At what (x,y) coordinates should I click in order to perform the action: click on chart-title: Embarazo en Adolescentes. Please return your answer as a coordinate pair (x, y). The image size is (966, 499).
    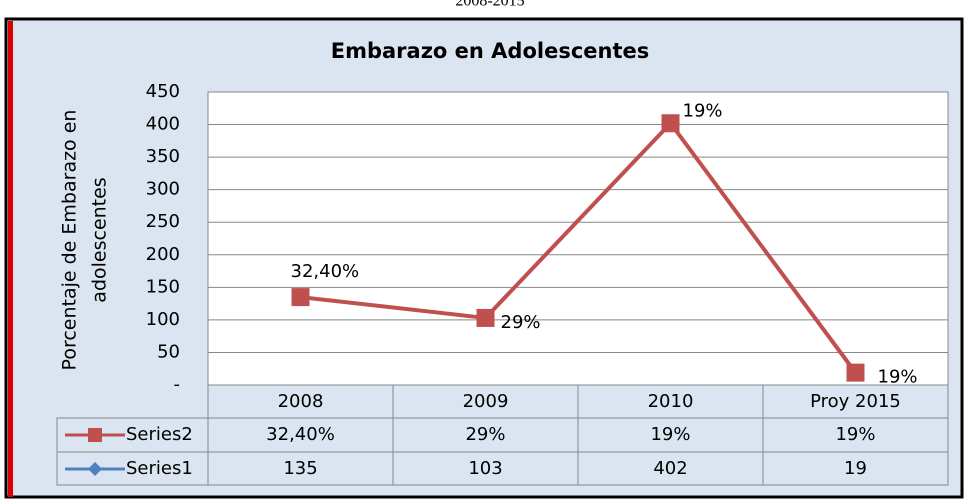
    Looking at the image, I should click on (490, 51).